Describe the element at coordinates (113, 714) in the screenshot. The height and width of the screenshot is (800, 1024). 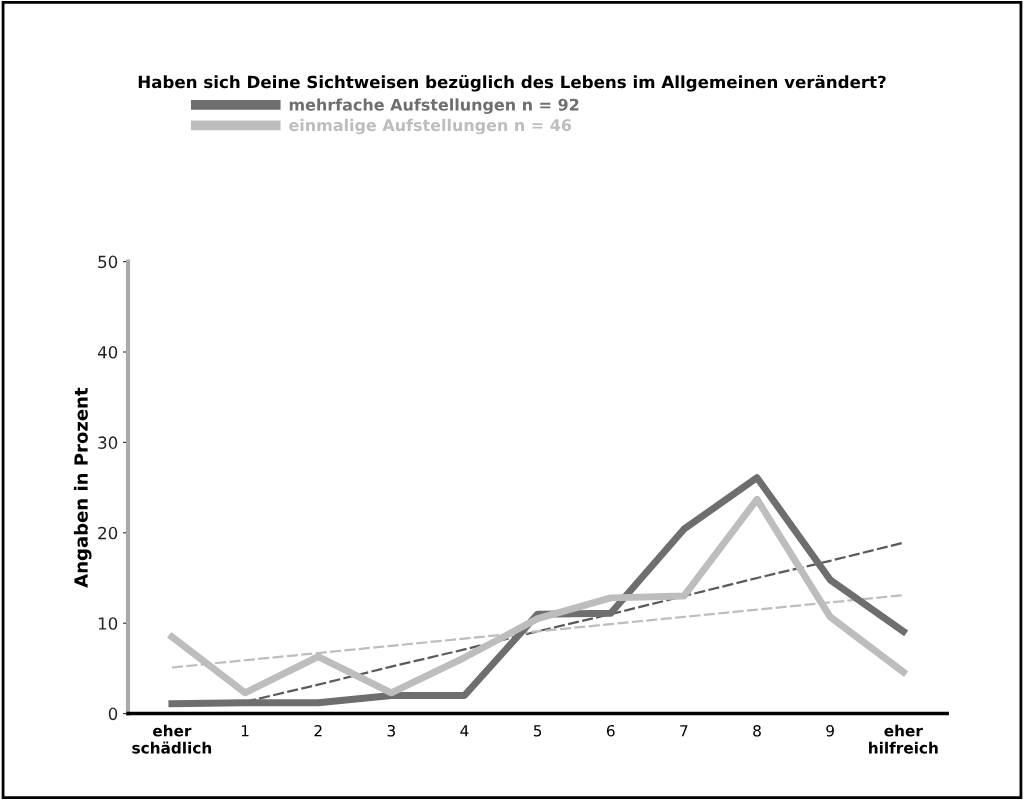
I see `y-tick-label: 0` at that location.